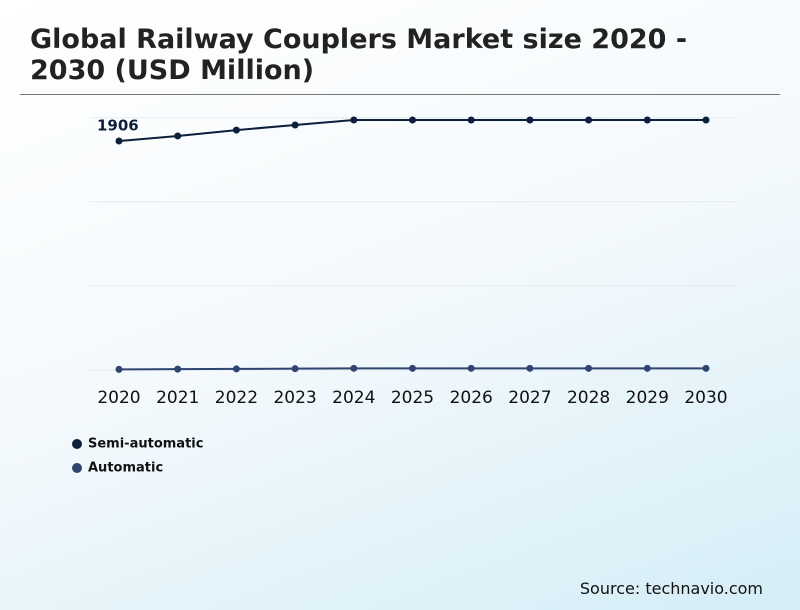  Describe the element at coordinates (588, 398) in the screenshot. I see `x-tick-label: 2028` at that location.